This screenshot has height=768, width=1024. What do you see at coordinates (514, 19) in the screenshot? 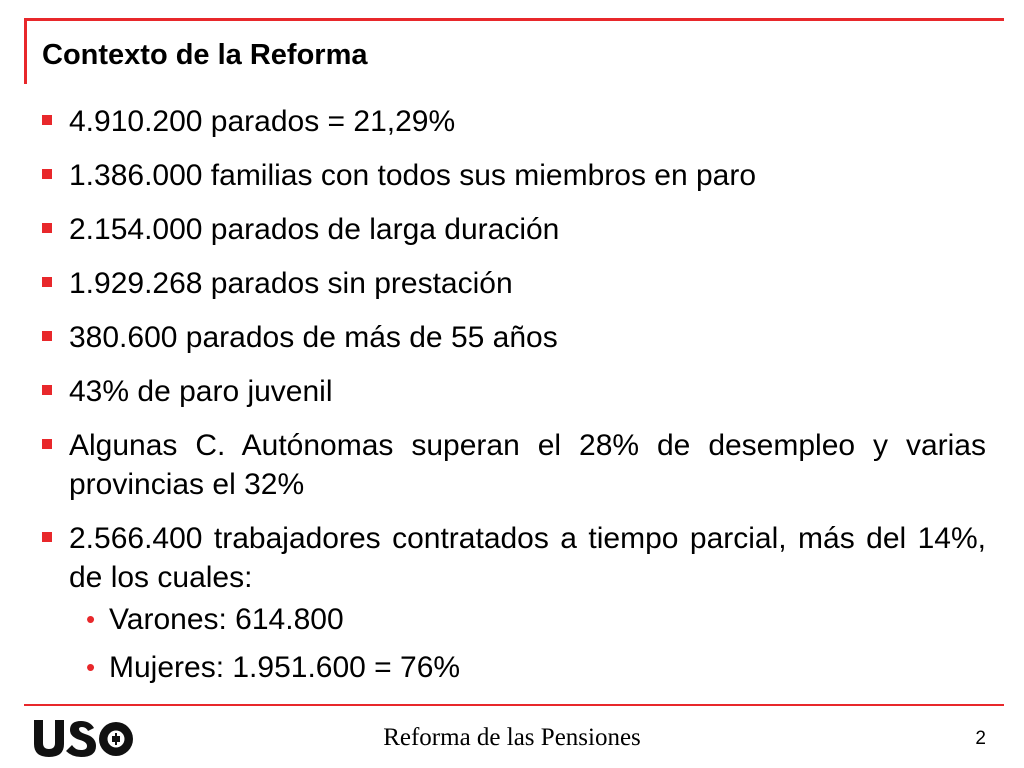
I see `top-rule` at bounding box center [514, 19].